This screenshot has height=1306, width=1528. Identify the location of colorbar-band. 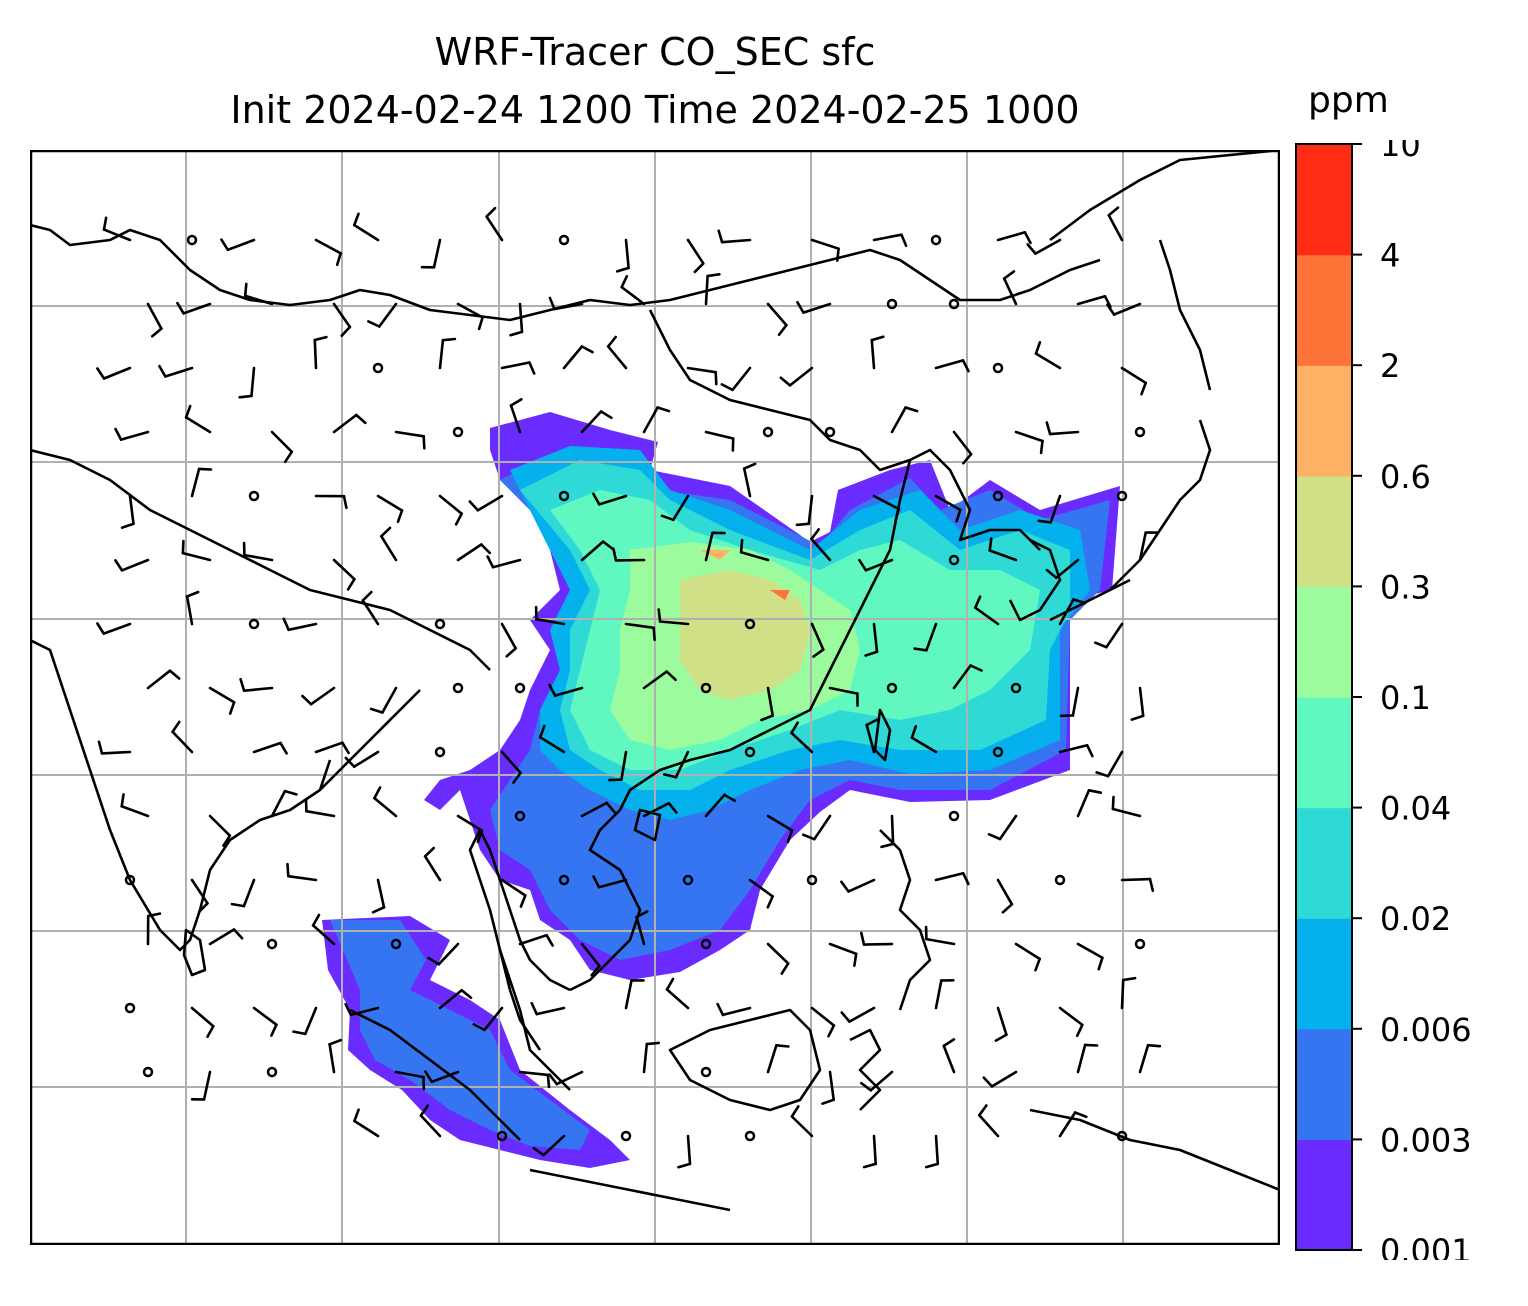
(1324, 310).